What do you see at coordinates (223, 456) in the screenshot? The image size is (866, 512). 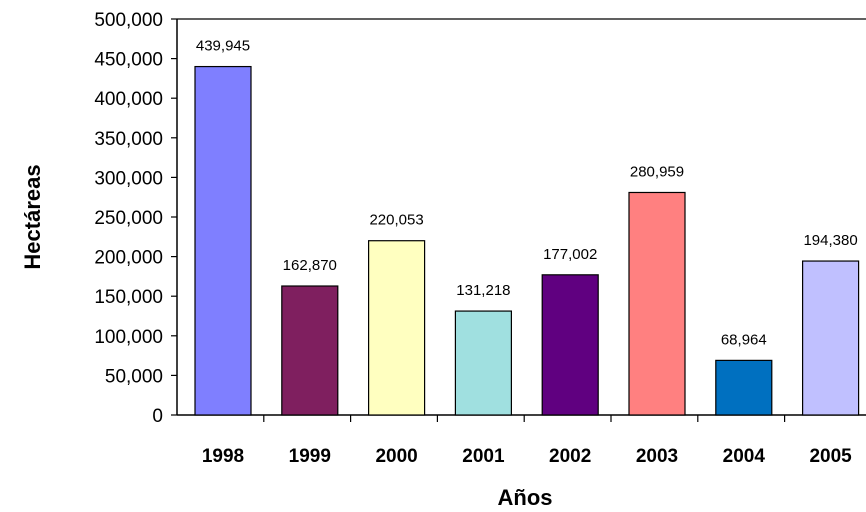 I see `x-tick-label-1998: 1998` at bounding box center [223, 456].